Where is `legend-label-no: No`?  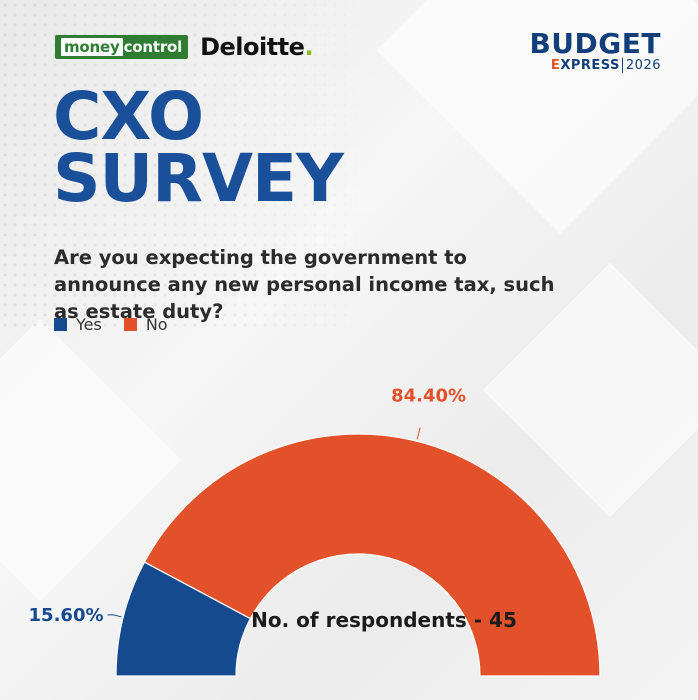
legend-label-no: No is located at coordinates (156, 324).